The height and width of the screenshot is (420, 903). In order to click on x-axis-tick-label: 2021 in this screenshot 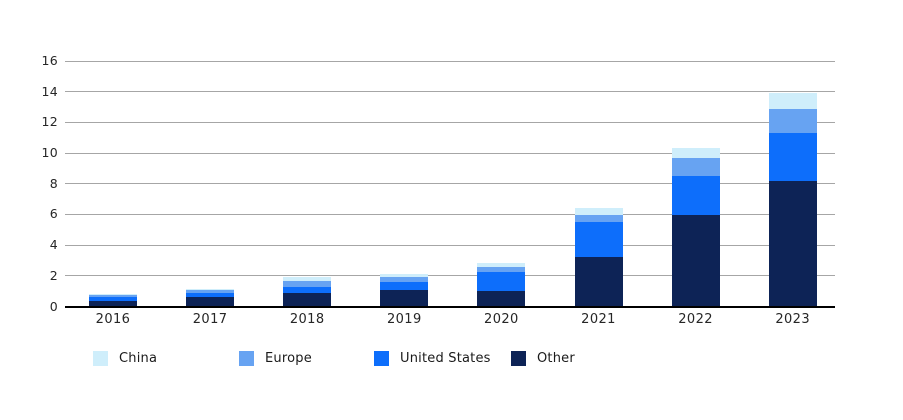, I will do `click(598, 319)`.